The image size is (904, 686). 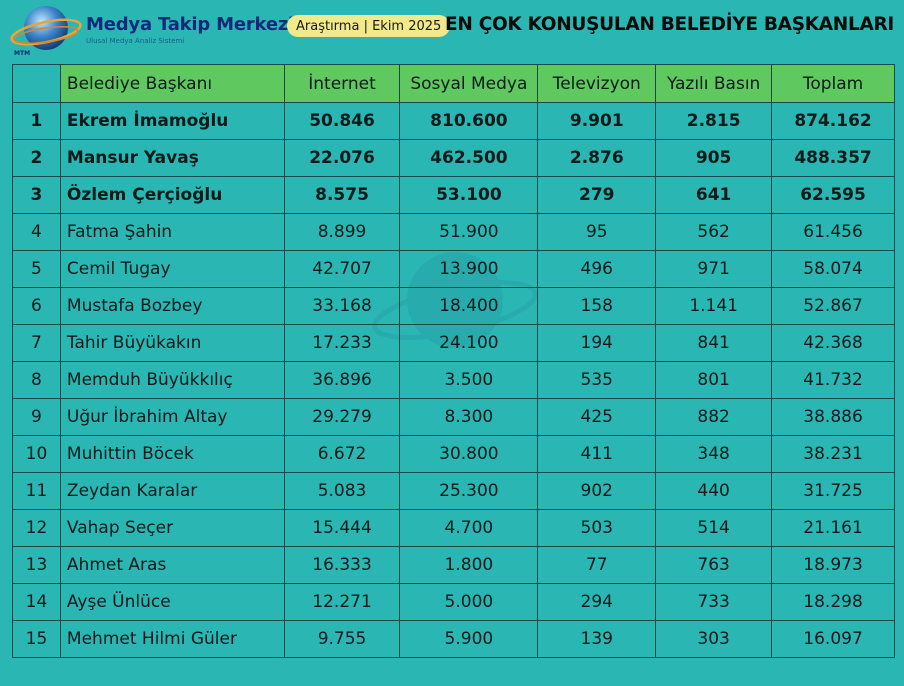 What do you see at coordinates (714, 528) in the screenshot?
I see `print-cell: 514` at bounding box center [714, 528].